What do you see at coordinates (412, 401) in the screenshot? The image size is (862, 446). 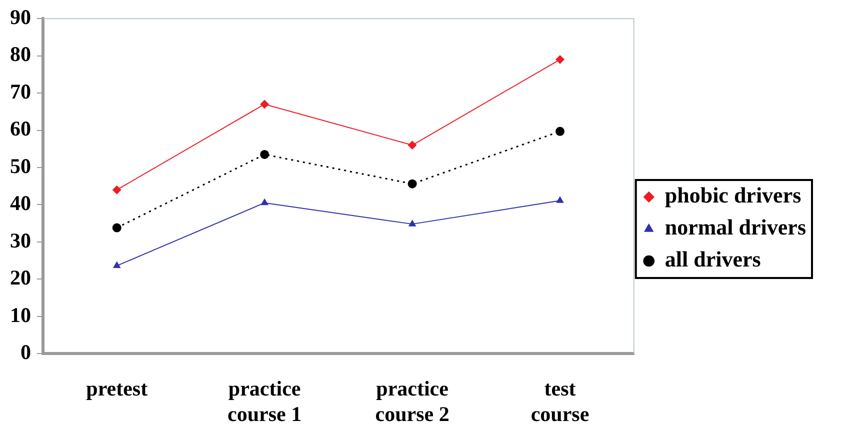 I see `x-tick-label: practice course 2` at bounding box center [412, 401].